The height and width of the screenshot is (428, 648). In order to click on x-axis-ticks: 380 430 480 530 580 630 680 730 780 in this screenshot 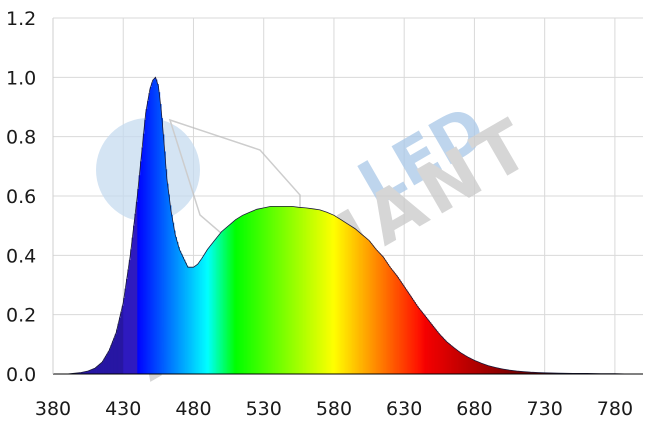, I will do `click(334, 409)`.